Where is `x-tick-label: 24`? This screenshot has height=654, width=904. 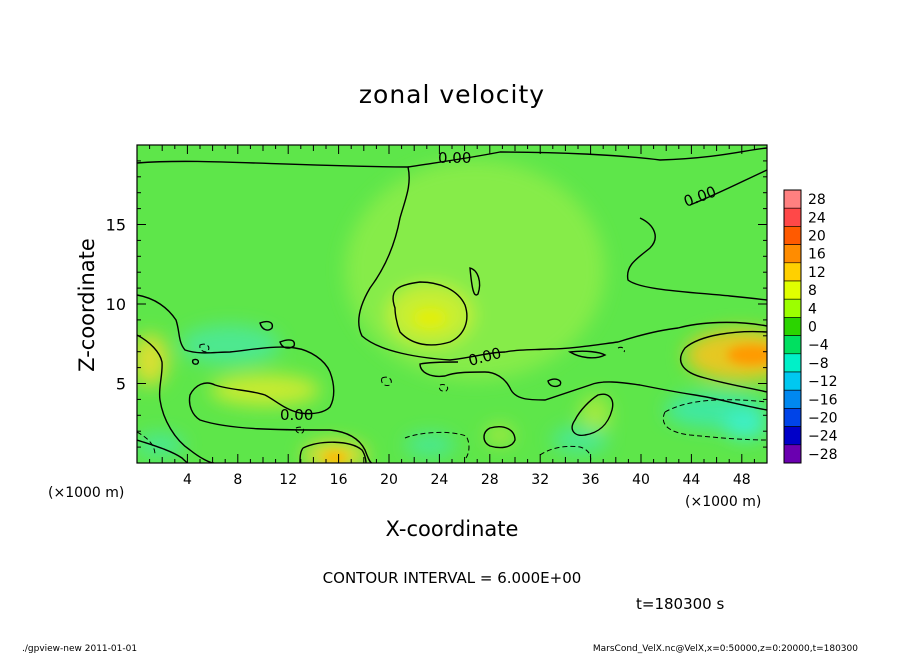
x-tick-label: 24 is located at coordinates (439, 480).